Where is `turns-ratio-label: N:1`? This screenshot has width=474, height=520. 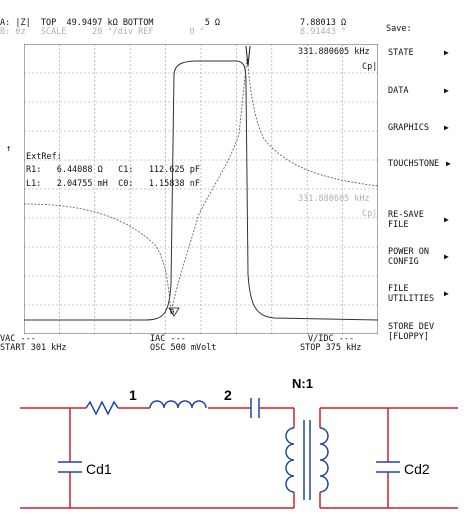
turns-ratio-label: N:1 is located at coordinates (302, 383).